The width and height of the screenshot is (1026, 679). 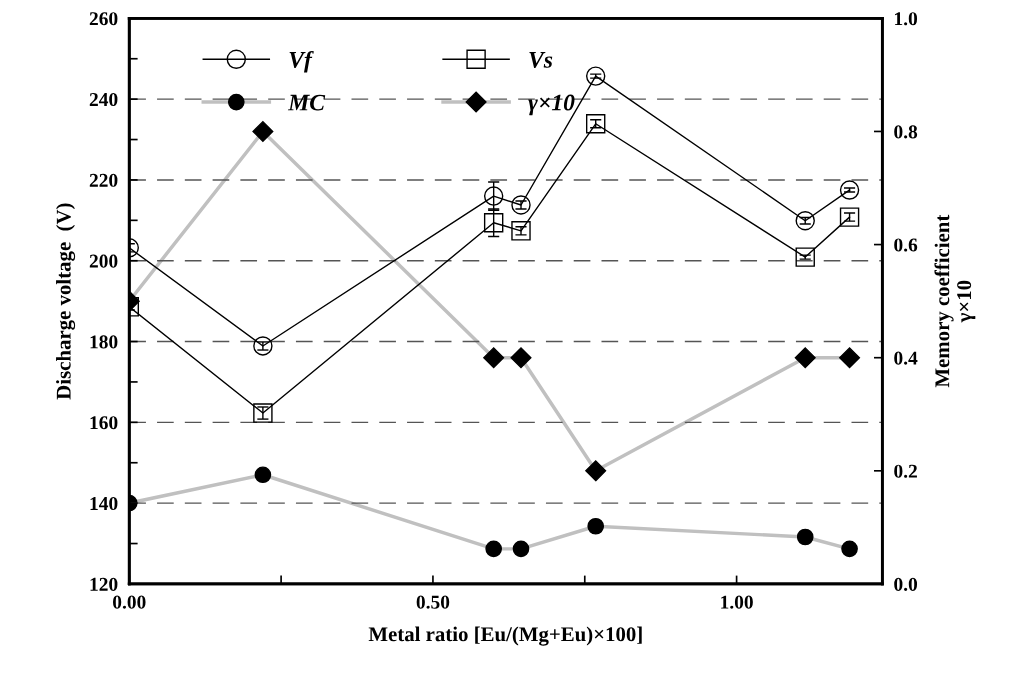 What do you see at coordinates (103, 19) in the screenshot?
I see `y-tick-label: 260` at bounding box center [103, 19].